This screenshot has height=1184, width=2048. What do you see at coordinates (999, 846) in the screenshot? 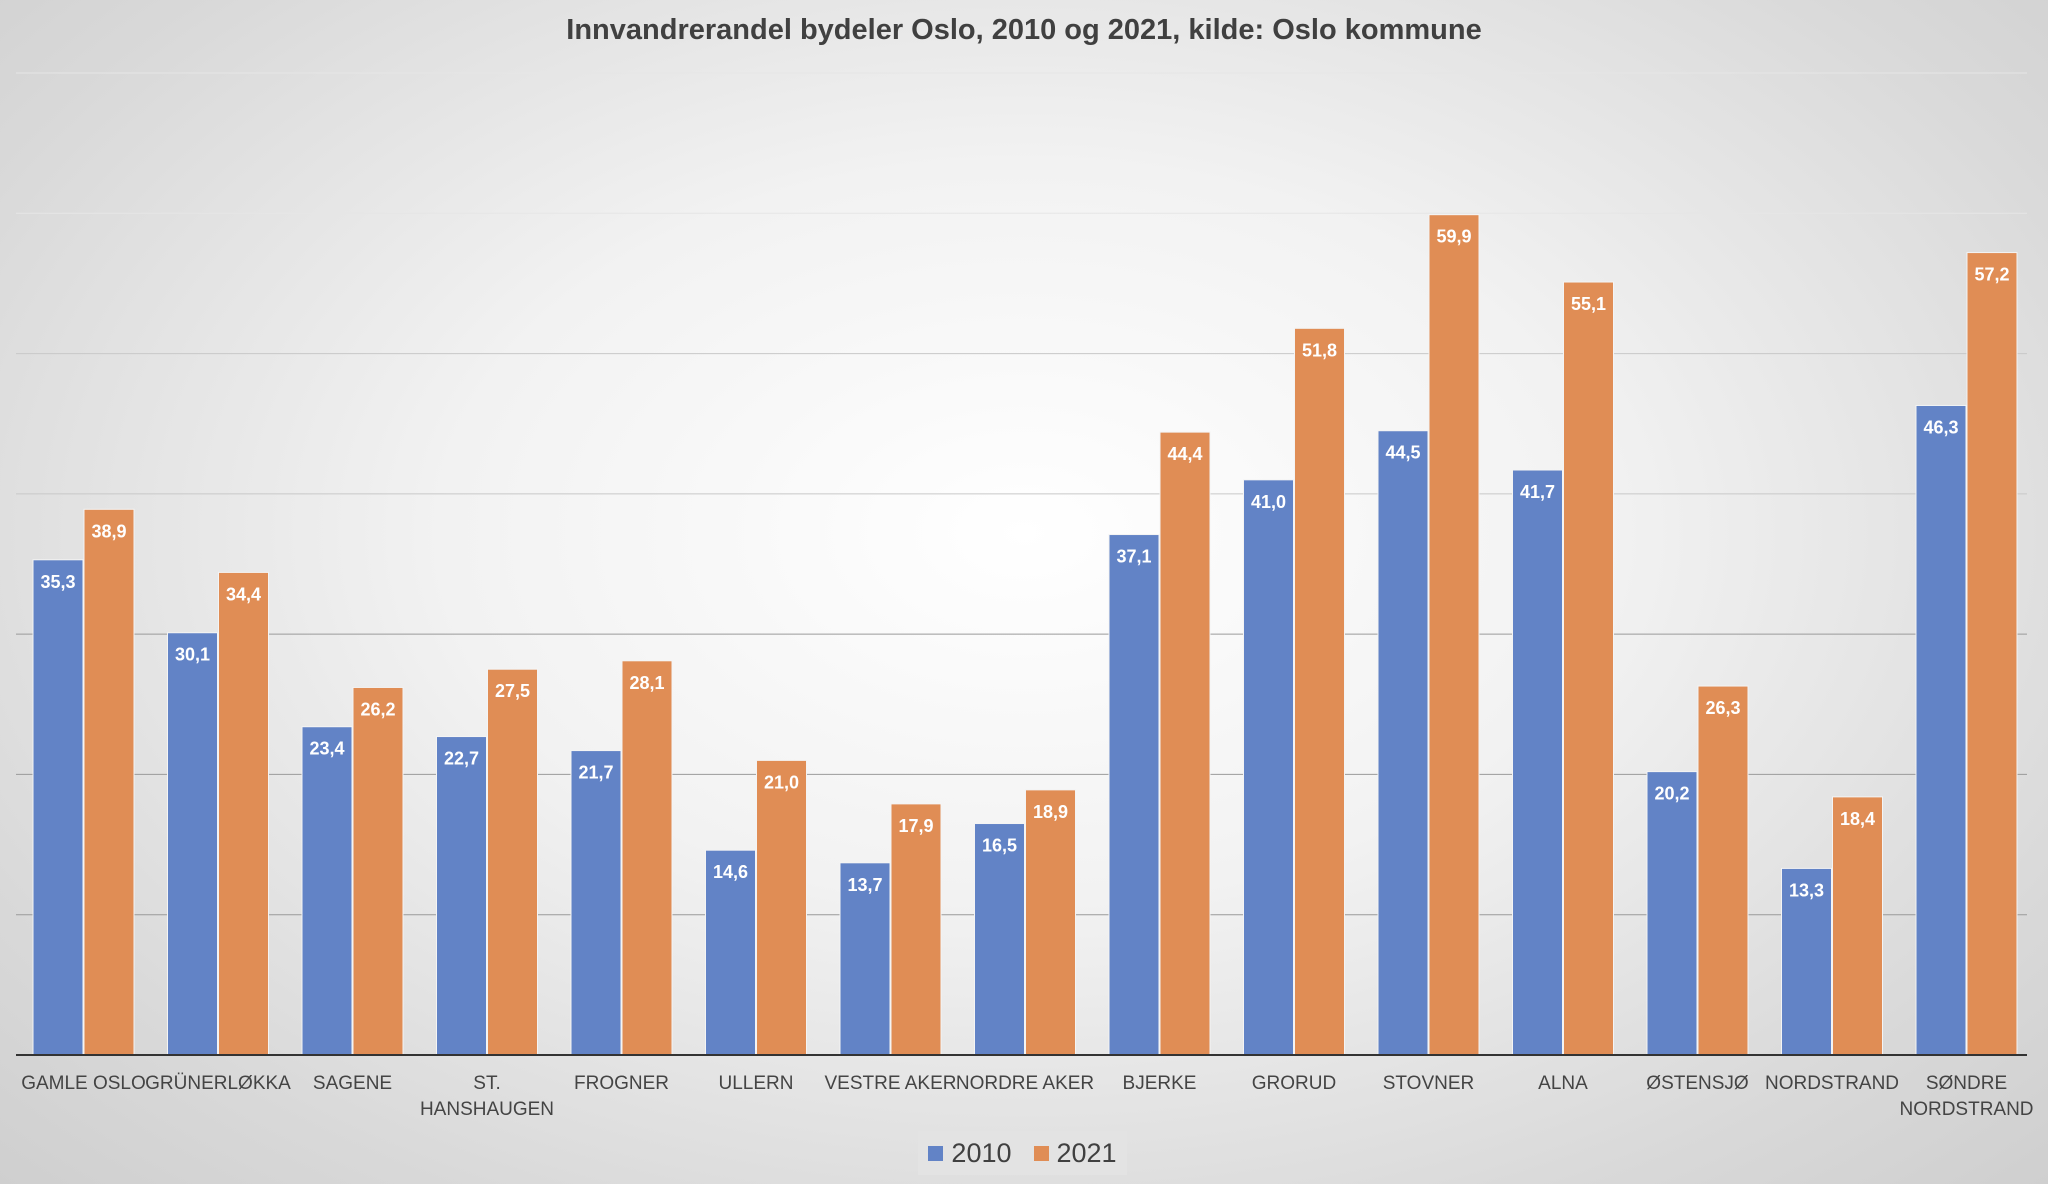
I see `data-label-2010: 16,5` at bounding box center [999, 846].